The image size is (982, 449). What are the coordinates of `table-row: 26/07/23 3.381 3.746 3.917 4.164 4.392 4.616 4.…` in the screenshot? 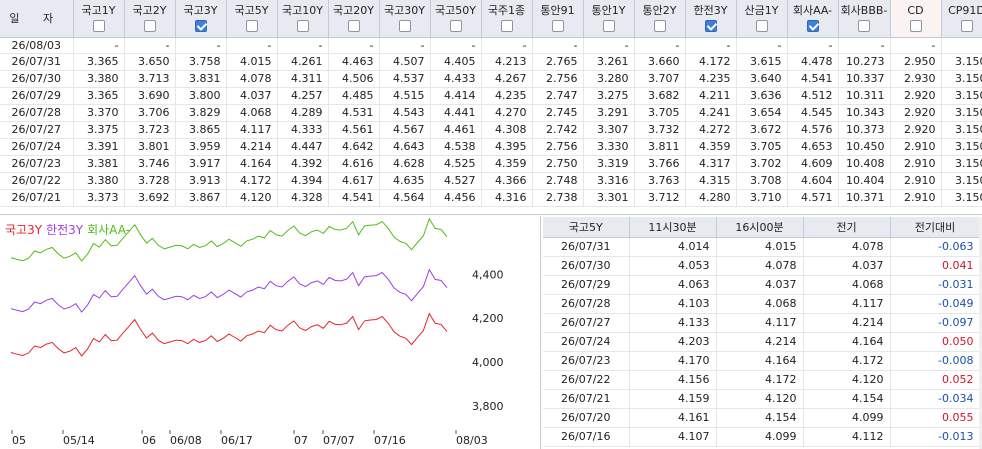 It's located at (491, 164).